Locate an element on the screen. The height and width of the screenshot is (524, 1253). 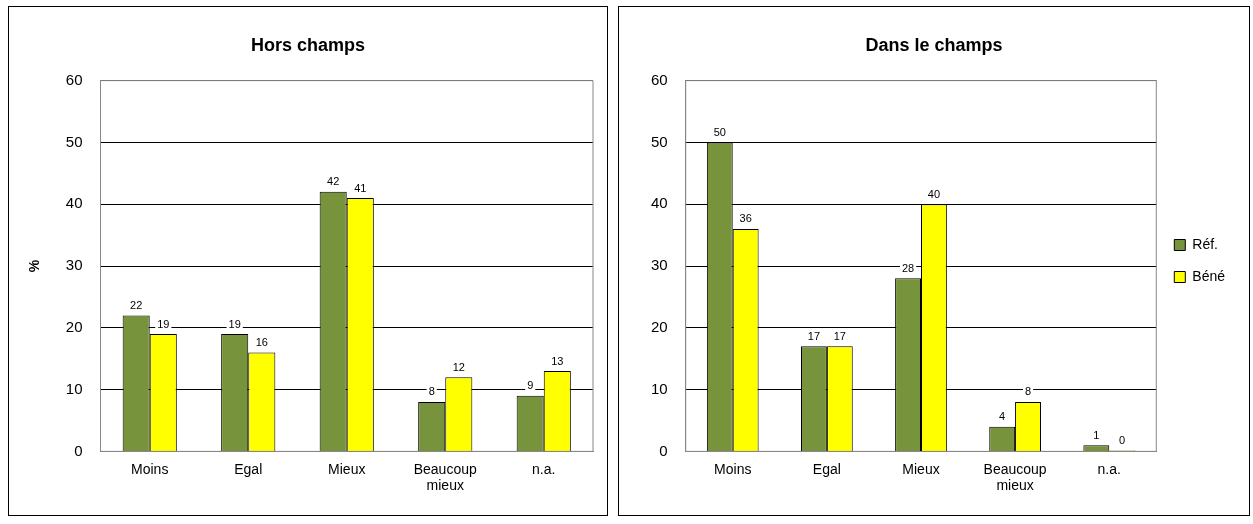
data-label: 4 is located at coordinates (1002, 416).